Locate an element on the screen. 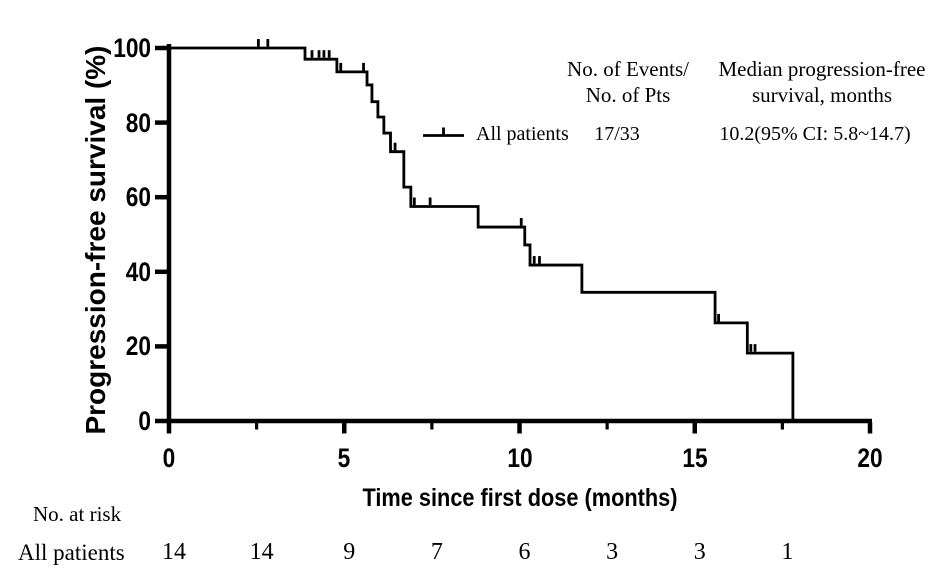 The height and width of the screenshot is (586, 931). x-tick-label: 20 is located at coordinates (870, 458).